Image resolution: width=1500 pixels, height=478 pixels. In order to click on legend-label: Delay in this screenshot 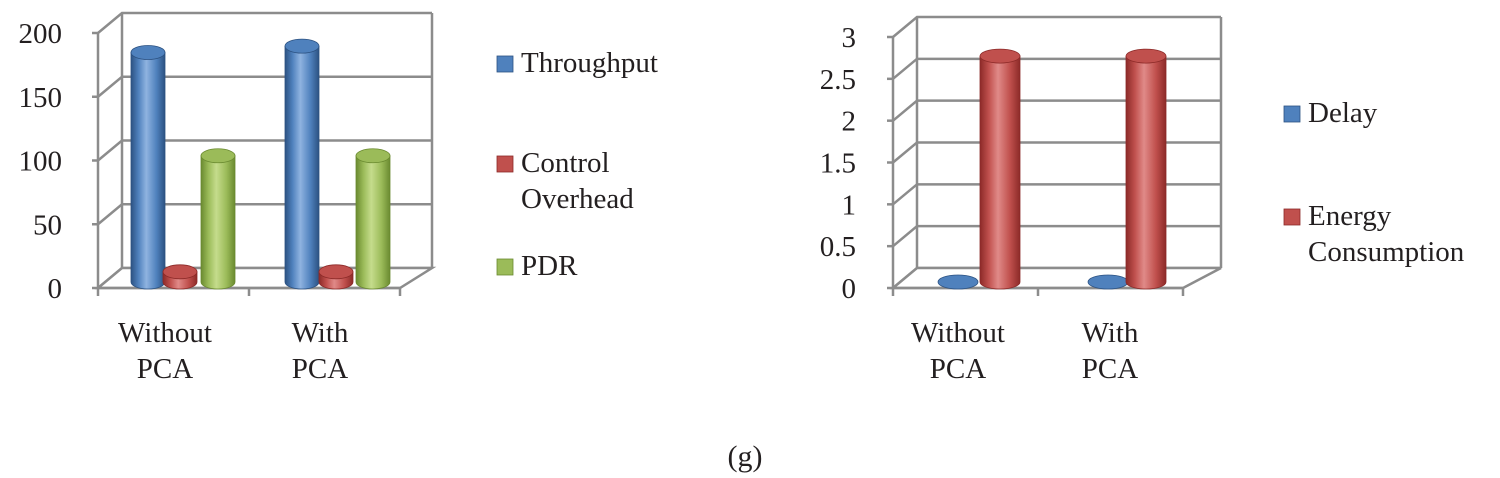, I will do `click(1343, 113)`.